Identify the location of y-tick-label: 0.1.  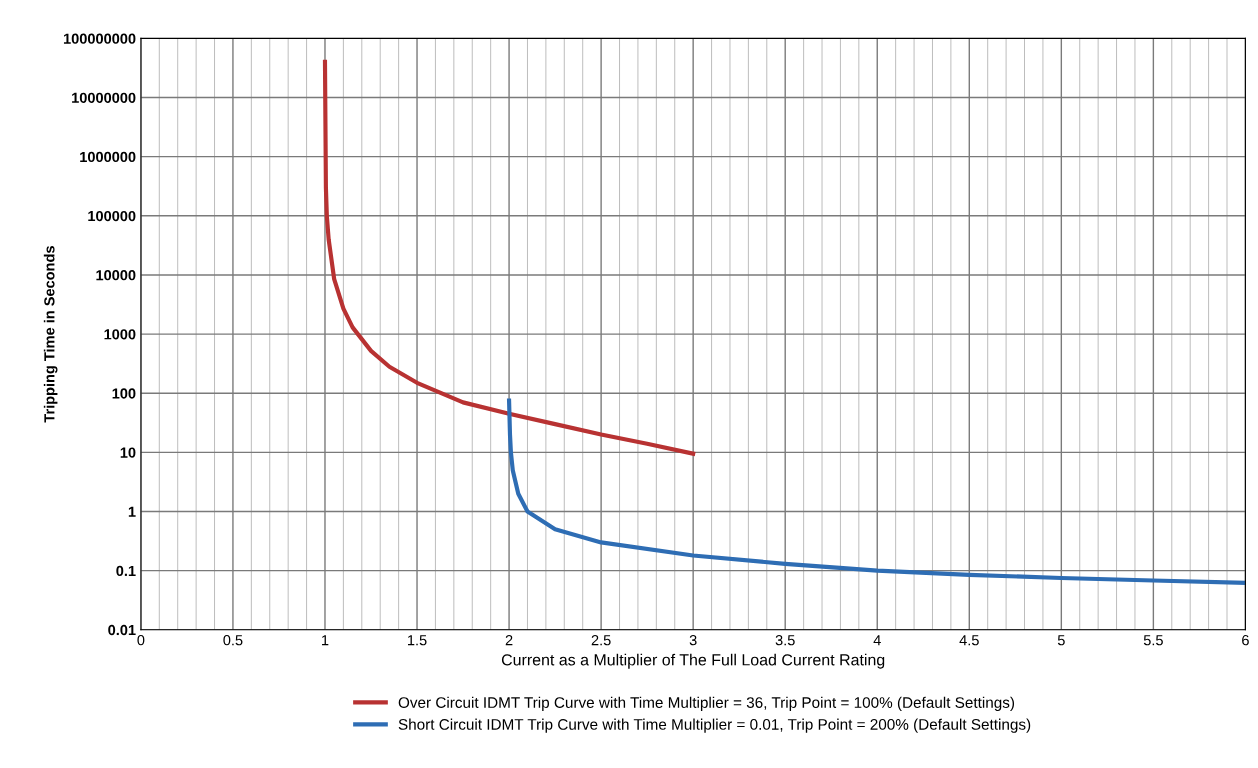
(126, 571).